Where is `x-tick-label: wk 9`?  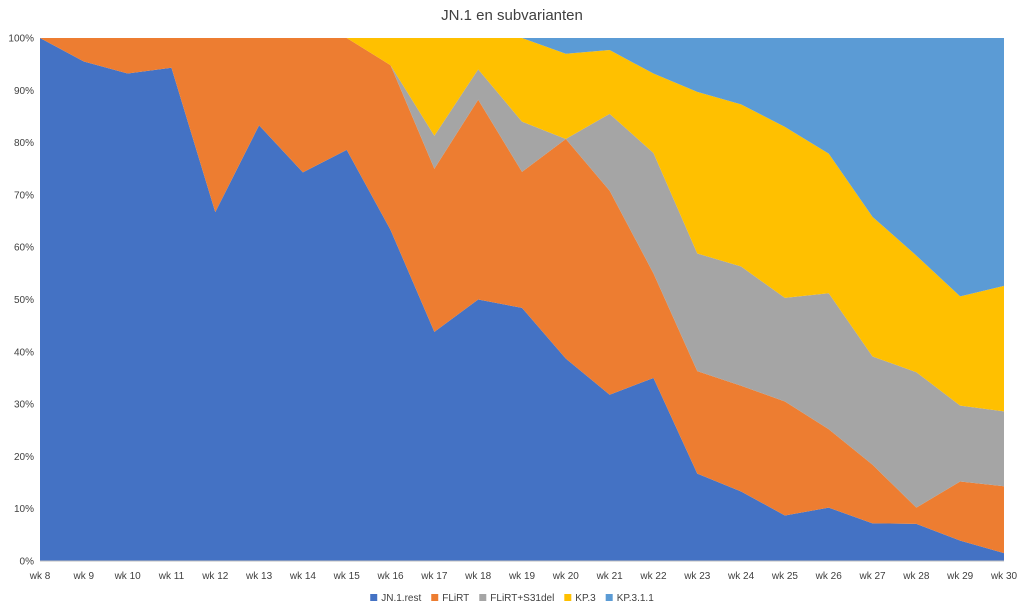
x-tick-label: wk 9 is located at coordinates (84, 576).